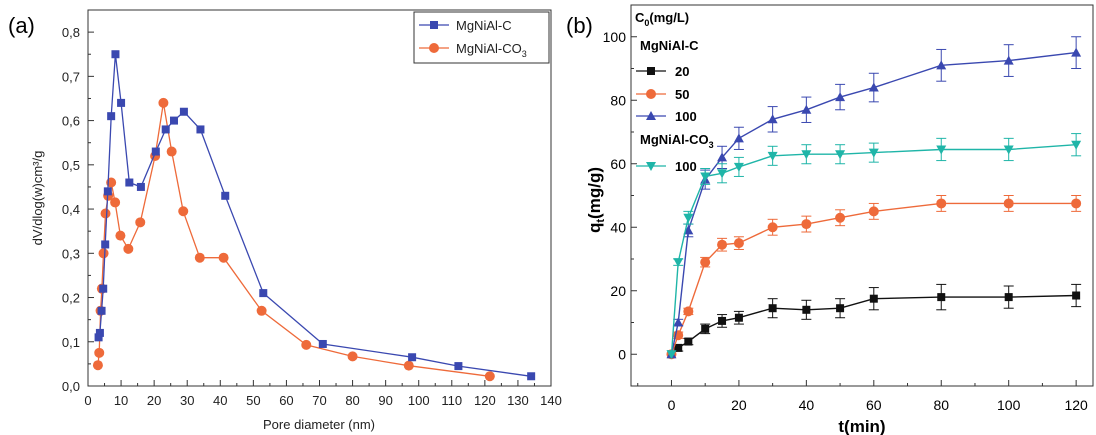 The image size is (1096, 435). Describe the element at coordinates (861, 426) in the screenshot. I see `x-axis-label-b: t(min)` at that location.